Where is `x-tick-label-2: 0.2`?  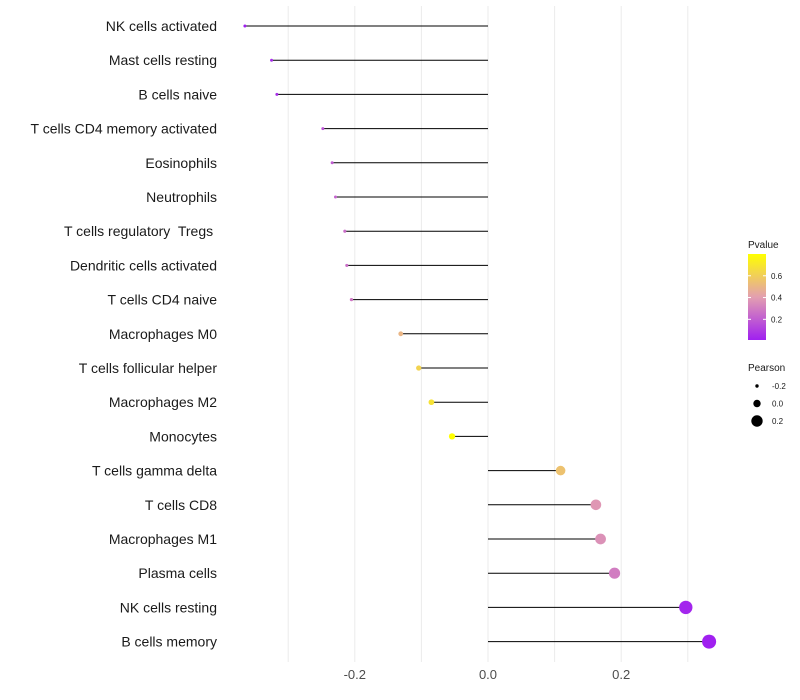 x-tick-label-2: 0.2 is located at coordinates (621, 674).